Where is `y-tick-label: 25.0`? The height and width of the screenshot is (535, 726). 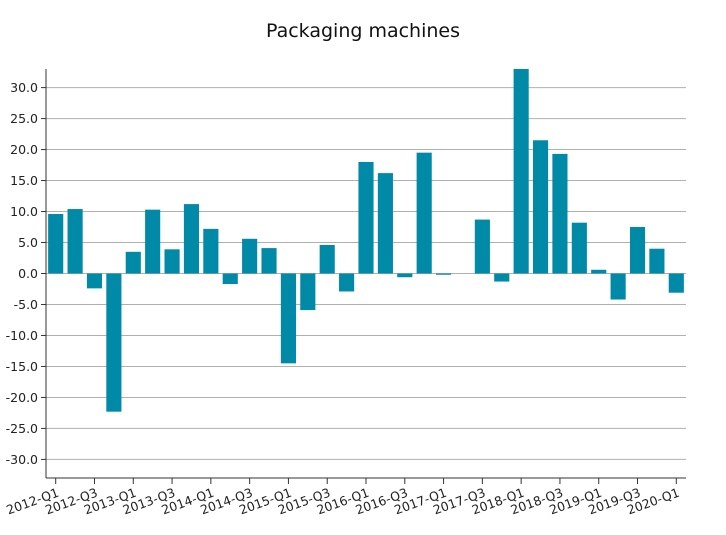 y-tick-label: 25.0 is located at coordinates (24, 118).